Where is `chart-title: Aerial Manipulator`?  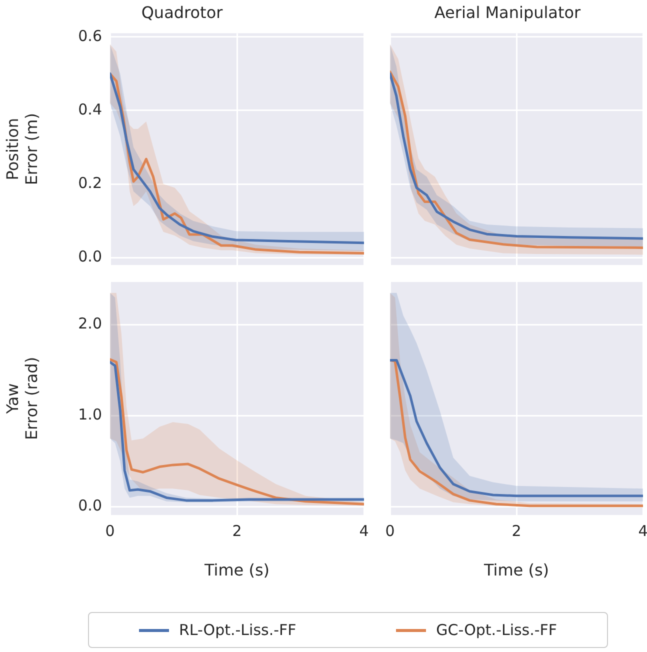
chart-title: Aerial Manipulator is located at coordinates (508, 12).